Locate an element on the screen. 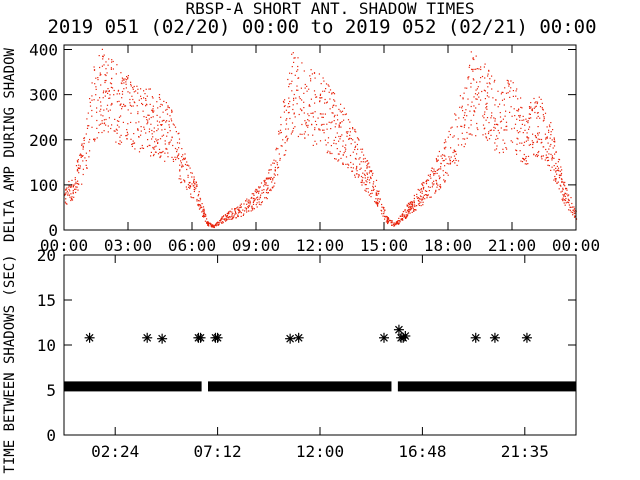 Image resolution: width=640 pixels, height=480 pixels. bottom-ylabel: TIME BETWEEN SHADOWS (SEC) is located at coordinates (10, 363).